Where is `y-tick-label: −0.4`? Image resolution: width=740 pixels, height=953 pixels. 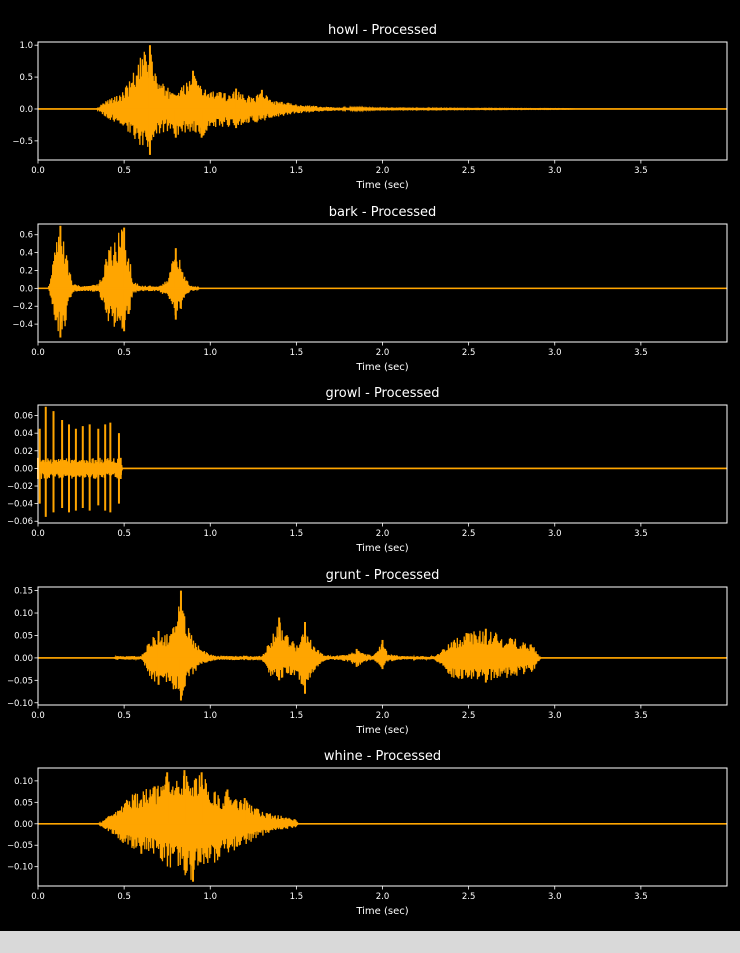
y-tick-label: −0.4 is located at coordinates (22, 325).